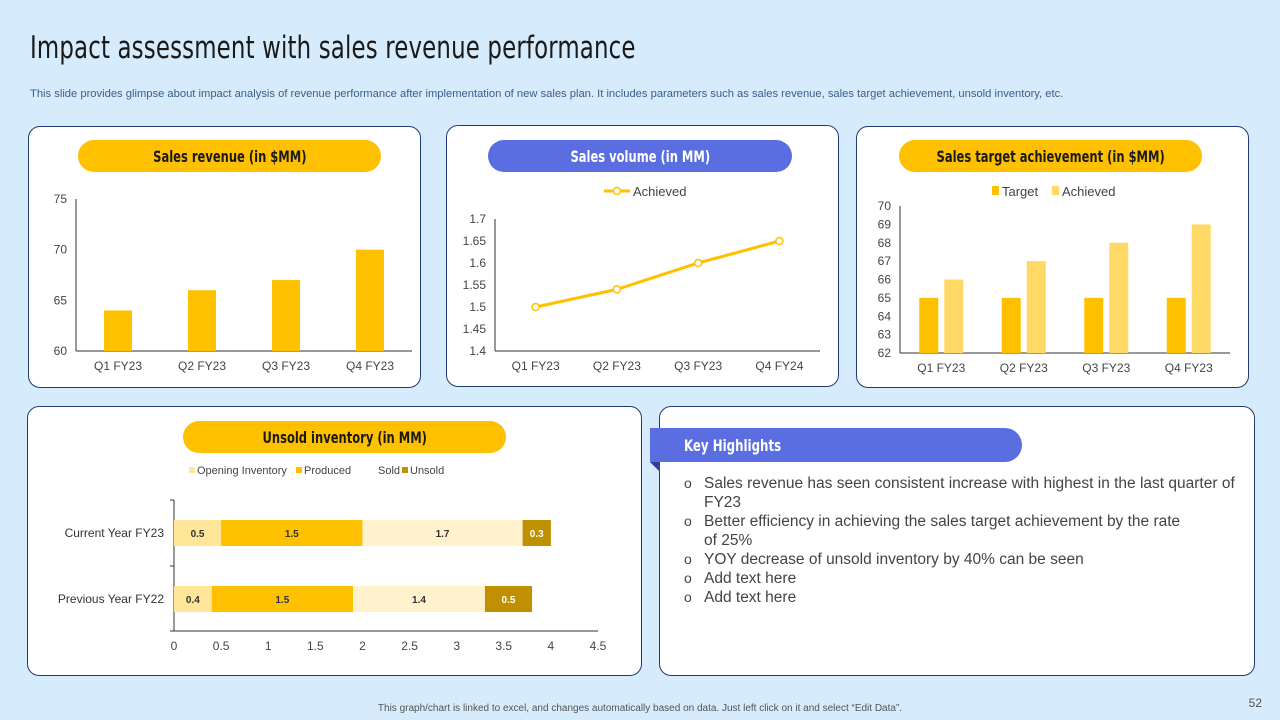 This screenshot has height=720, width=1280. Describe the element at coordinates (370, 300) in the screenshot. I see `bar-q4-fy23` at that location.